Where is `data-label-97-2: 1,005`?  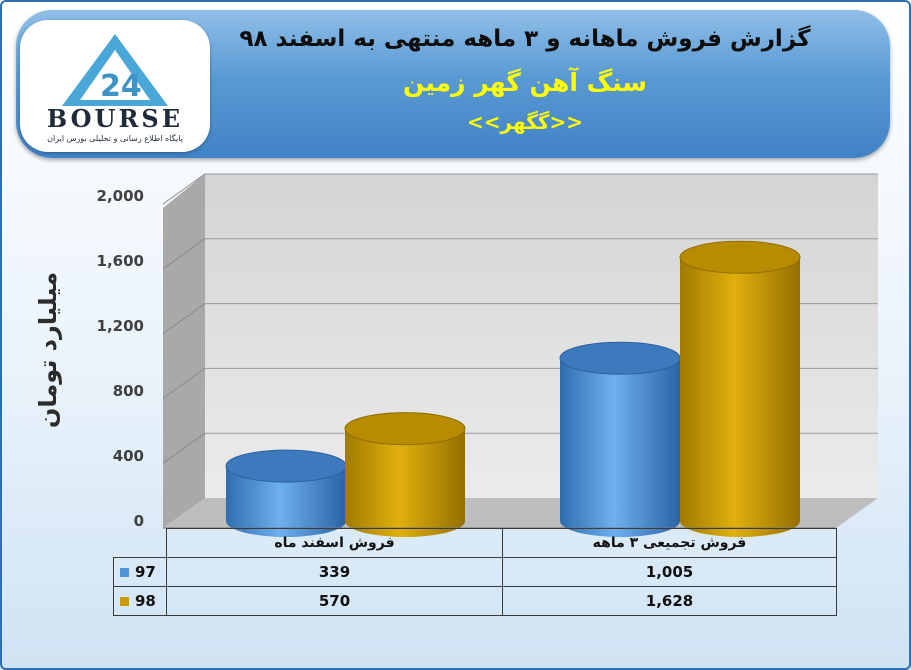
data-label-97-2: 1,005 is located at coordinates (669, 572).